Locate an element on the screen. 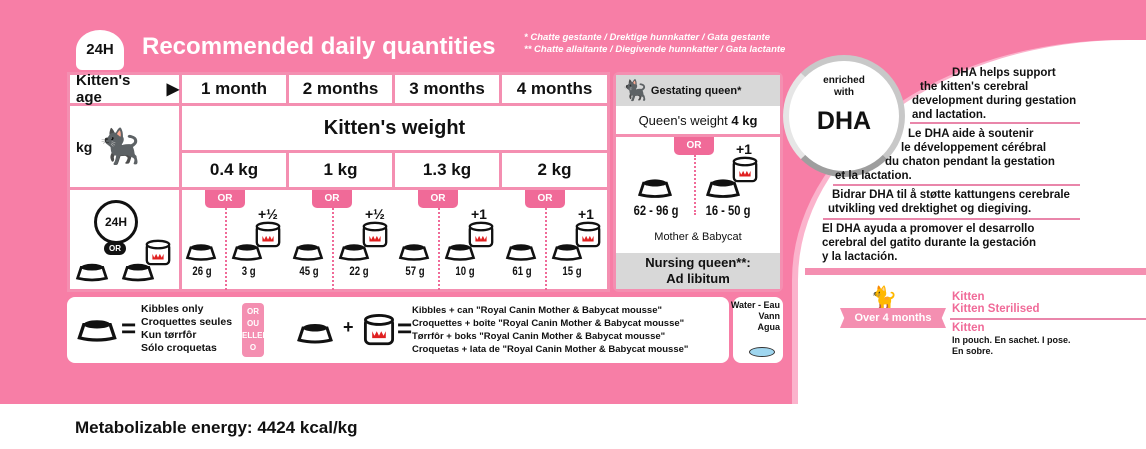 The width and height of the screenshot is (1146, 449). over-4-months-ribbon: Over 4 months is located at coordinates (893, 318).